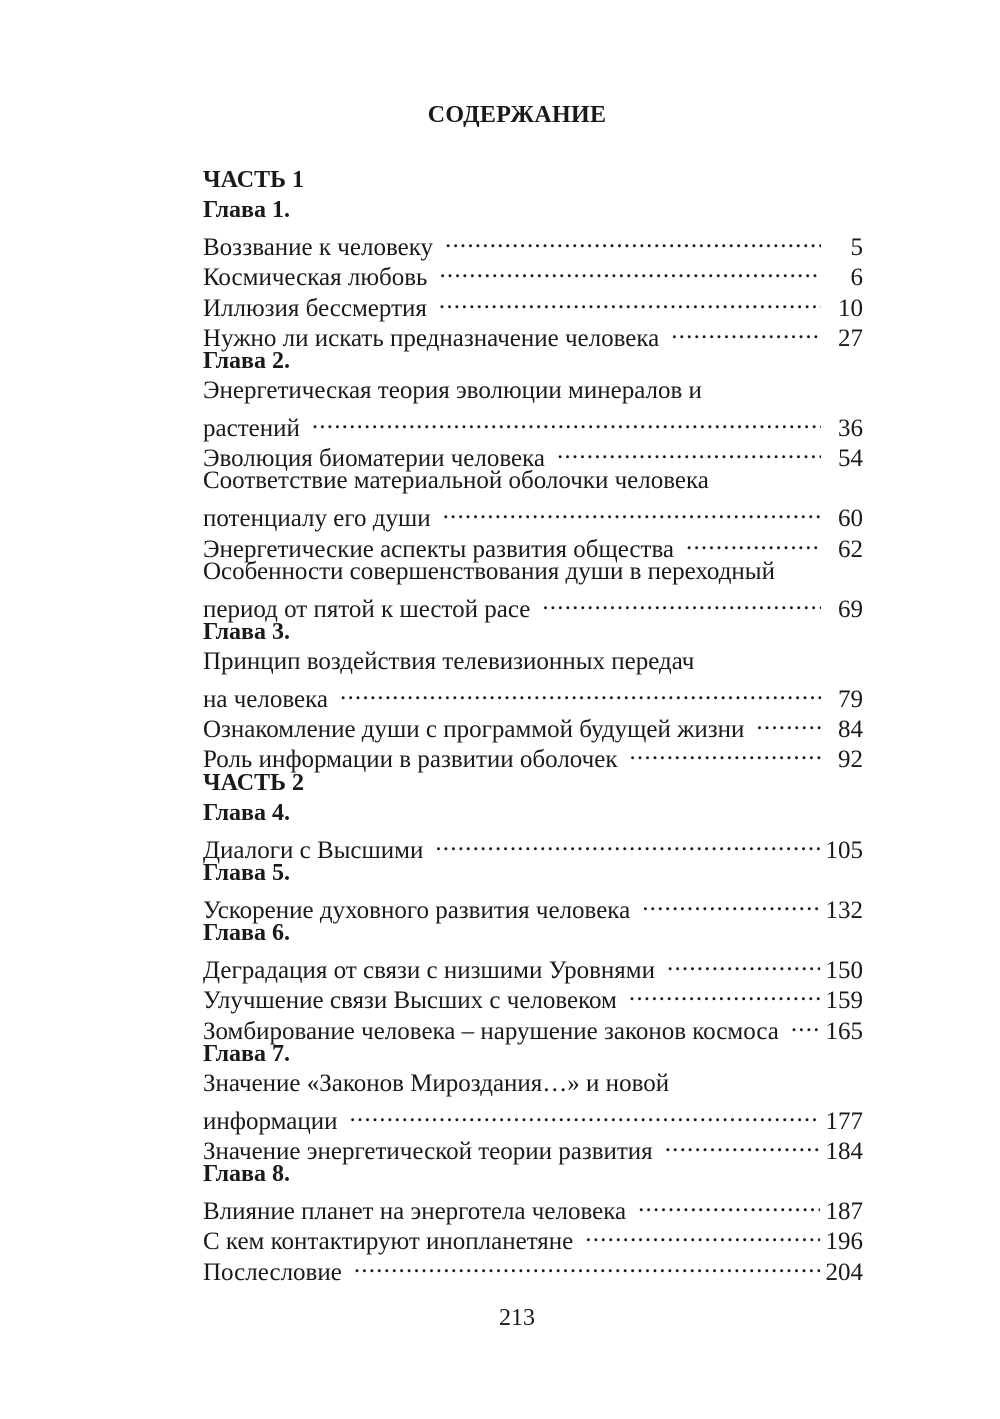 Image resolution: width=1000 pixels, height=1419 pixels. What do you see at coordinates (439, 549) in the screenshot?
I see `entry-title: Энергетические аспекты развития общества` at bounding box center [439, 549].